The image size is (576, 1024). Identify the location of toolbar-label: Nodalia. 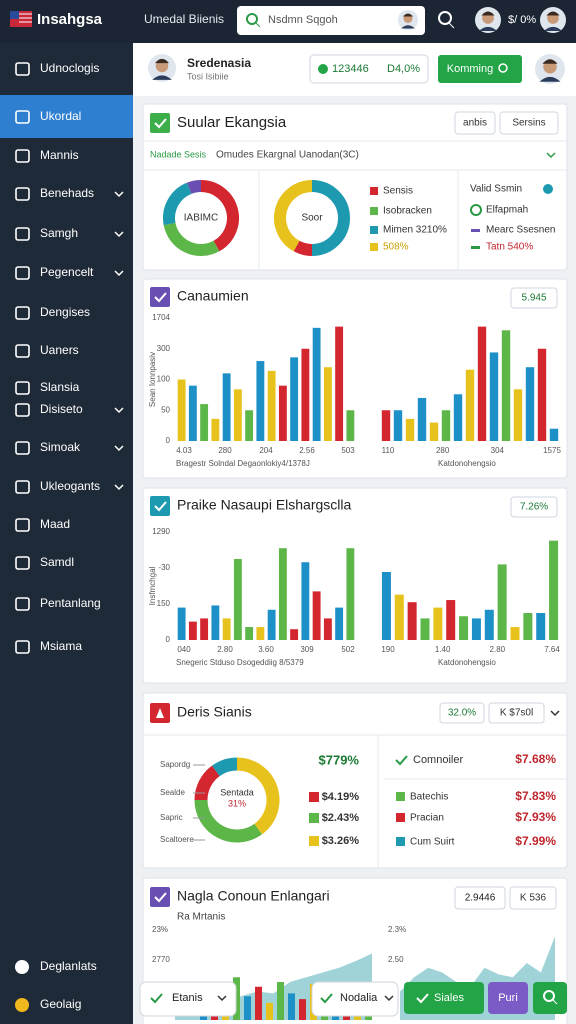
(359, 998).